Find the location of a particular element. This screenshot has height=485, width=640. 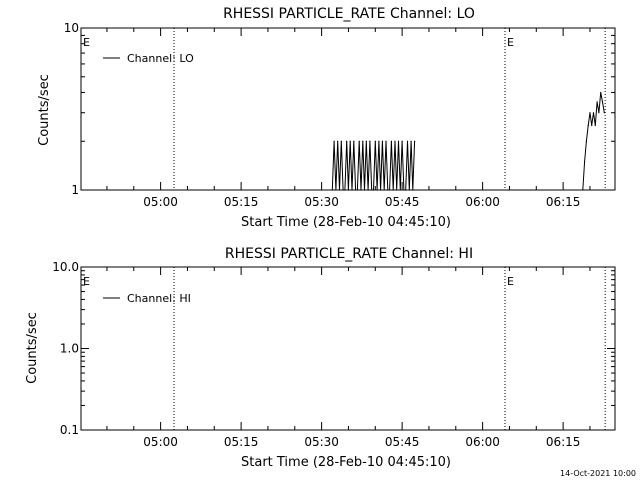

series-marks is located at coordinates (468, 141).